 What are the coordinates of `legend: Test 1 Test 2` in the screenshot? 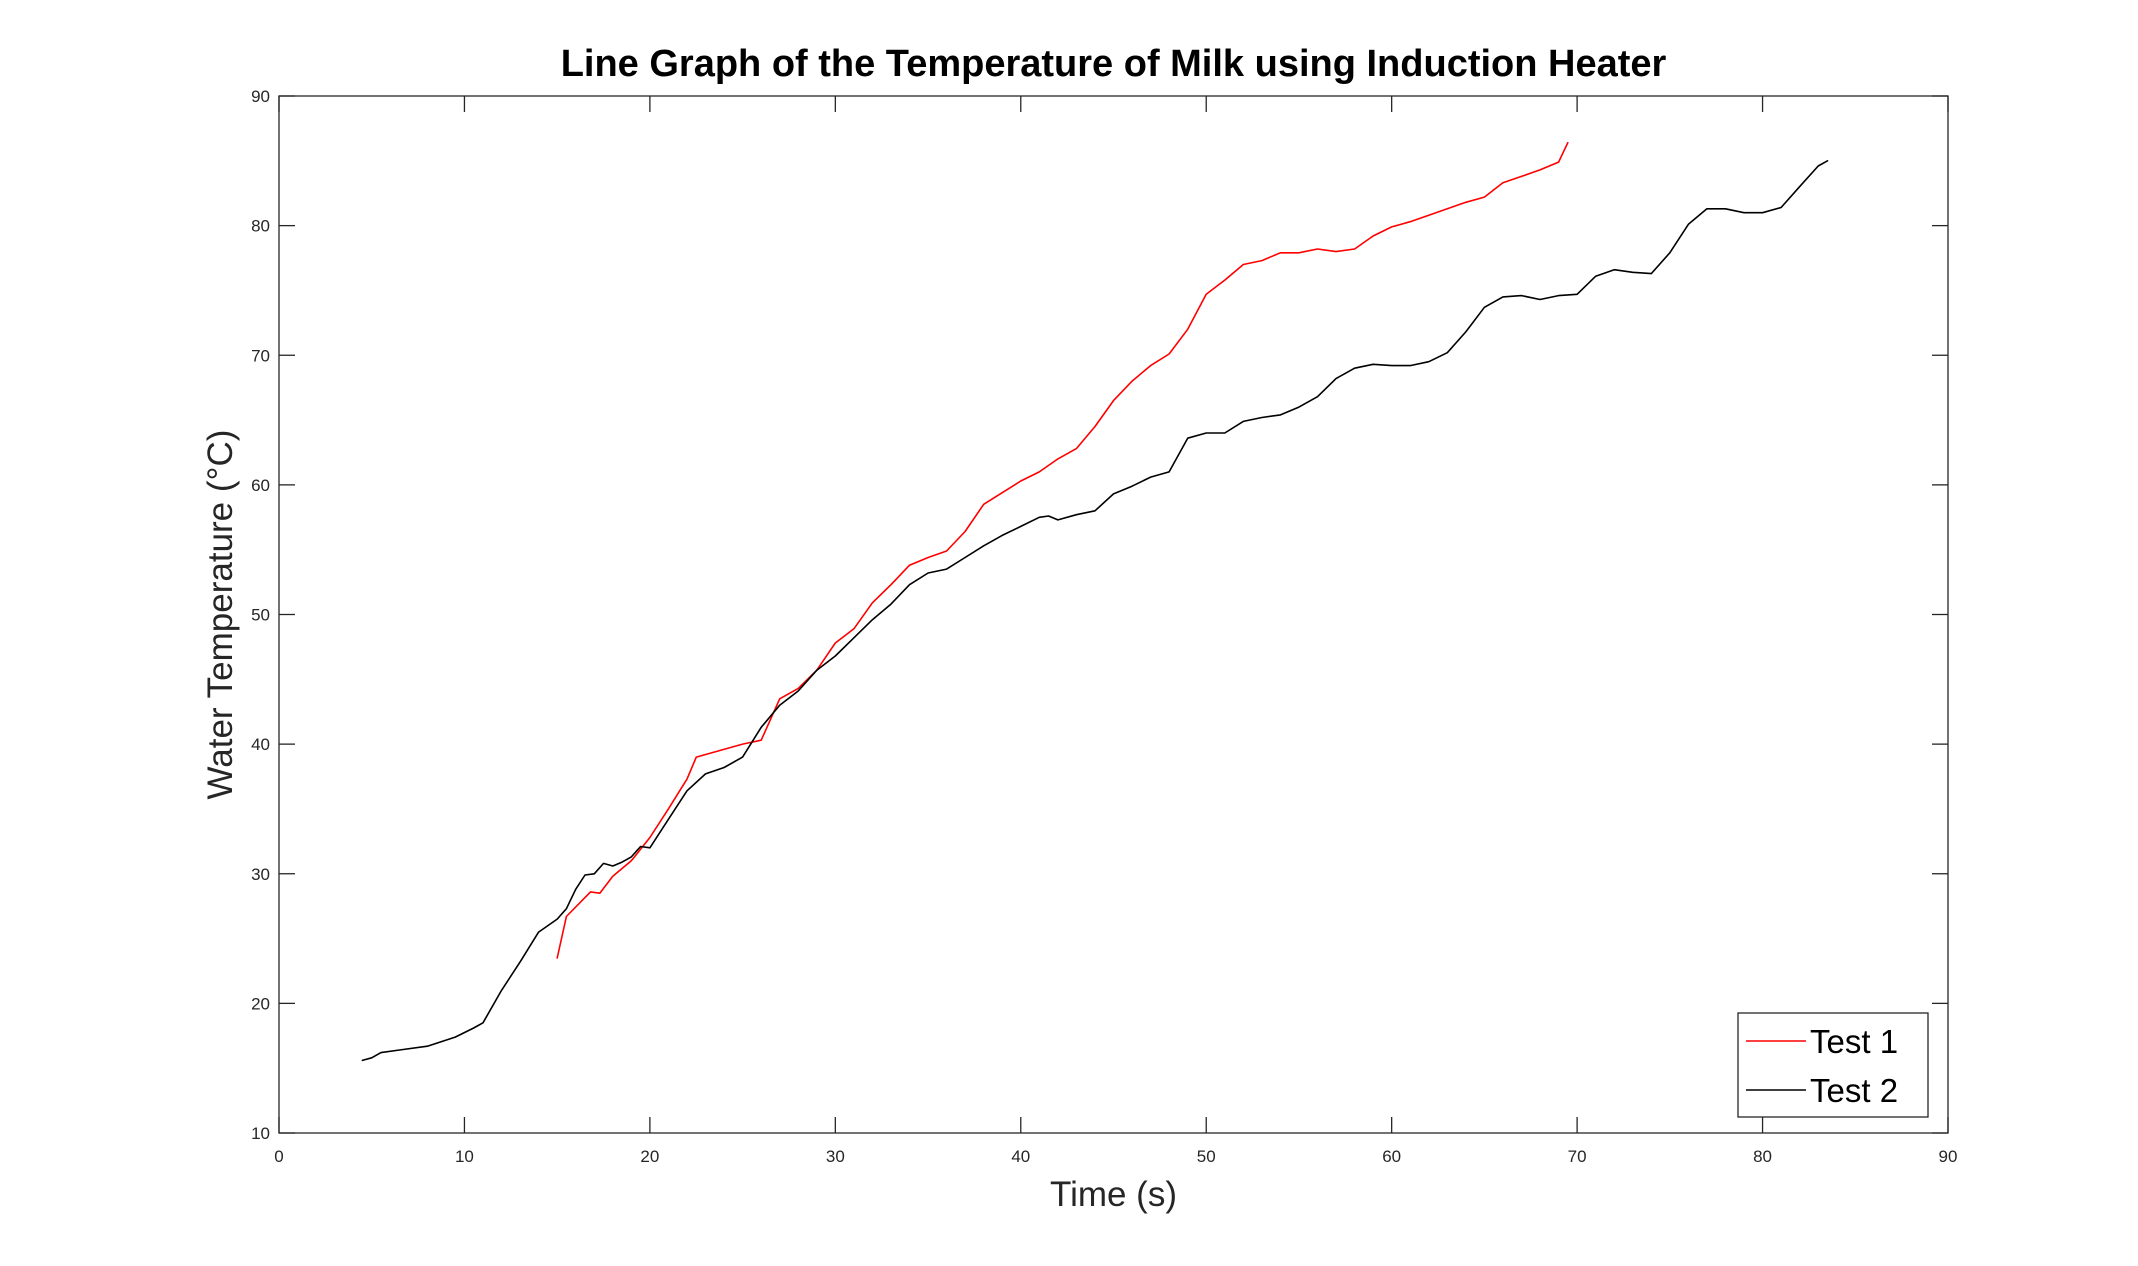 It's located at (1833, 1065).